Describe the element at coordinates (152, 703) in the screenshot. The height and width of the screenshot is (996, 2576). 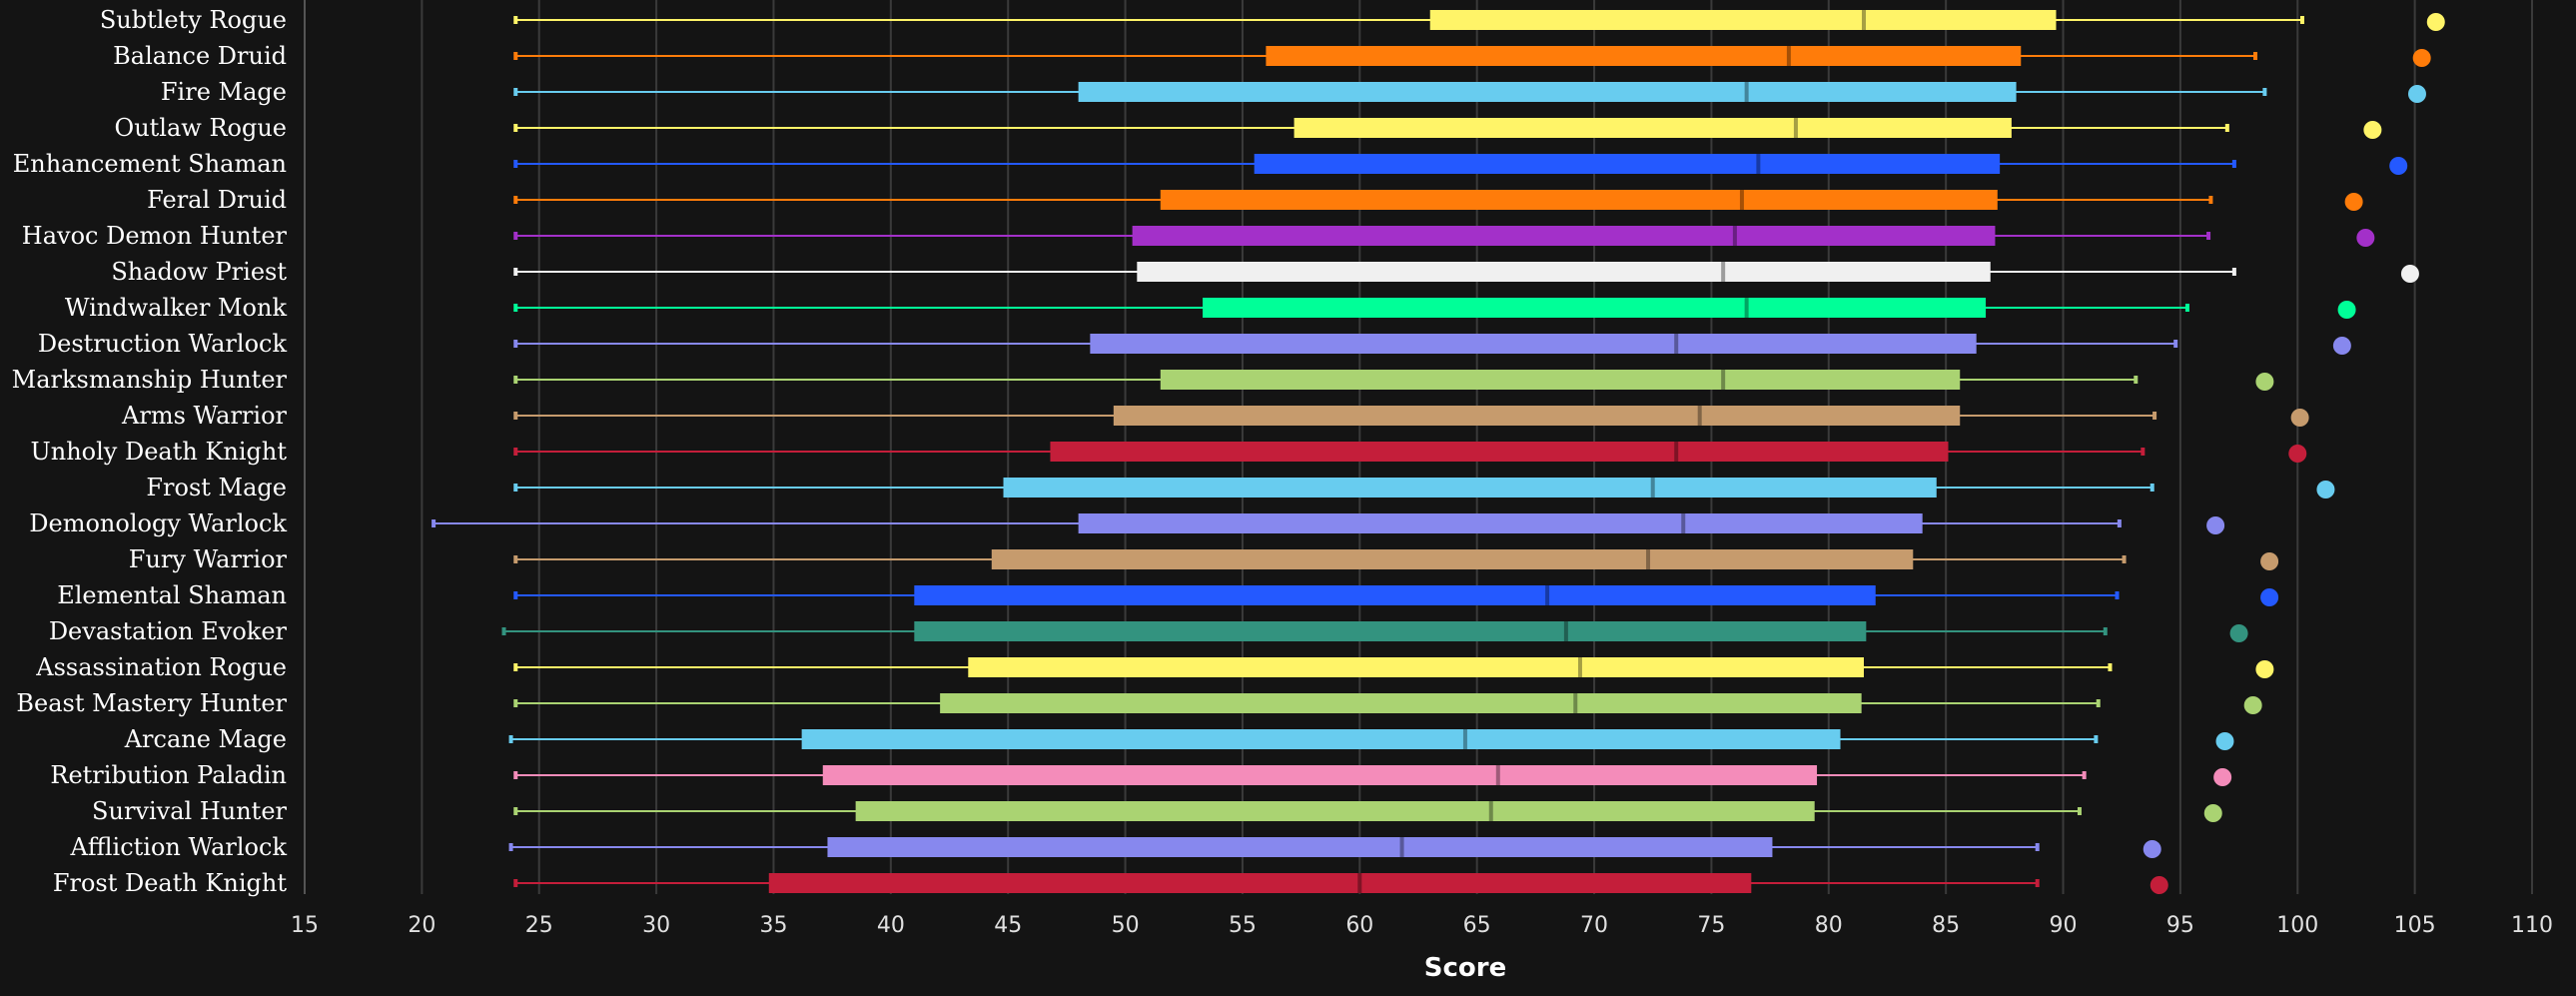
I see `category-label: Beast Mastery Hunter` at that location.